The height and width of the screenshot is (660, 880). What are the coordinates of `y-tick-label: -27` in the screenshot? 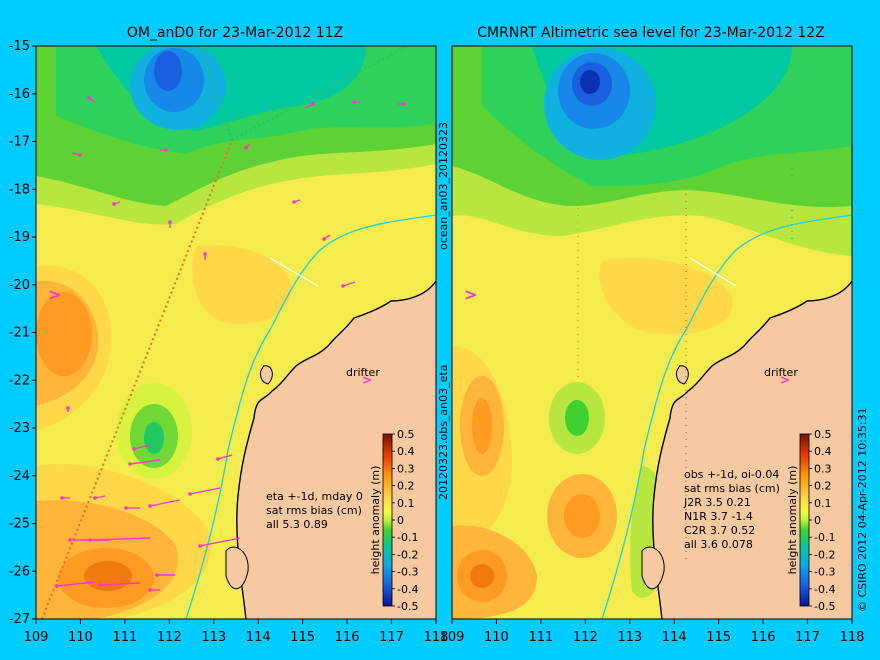 It's located at (19, 619).